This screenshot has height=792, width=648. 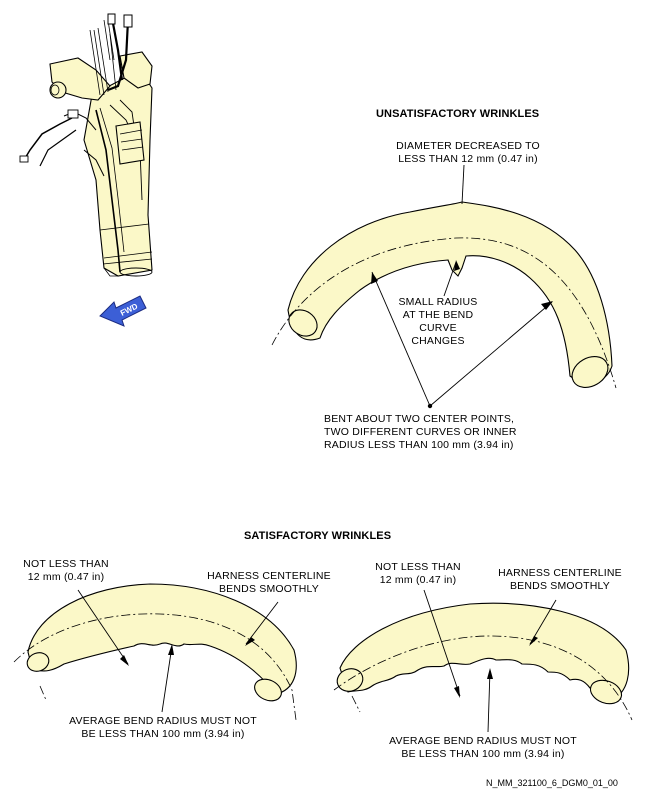 What do you see at coordinates (123, 311) in the screenshot?
I see `fwd-arrow-icon: FWD` at bounding box center [123, 311].